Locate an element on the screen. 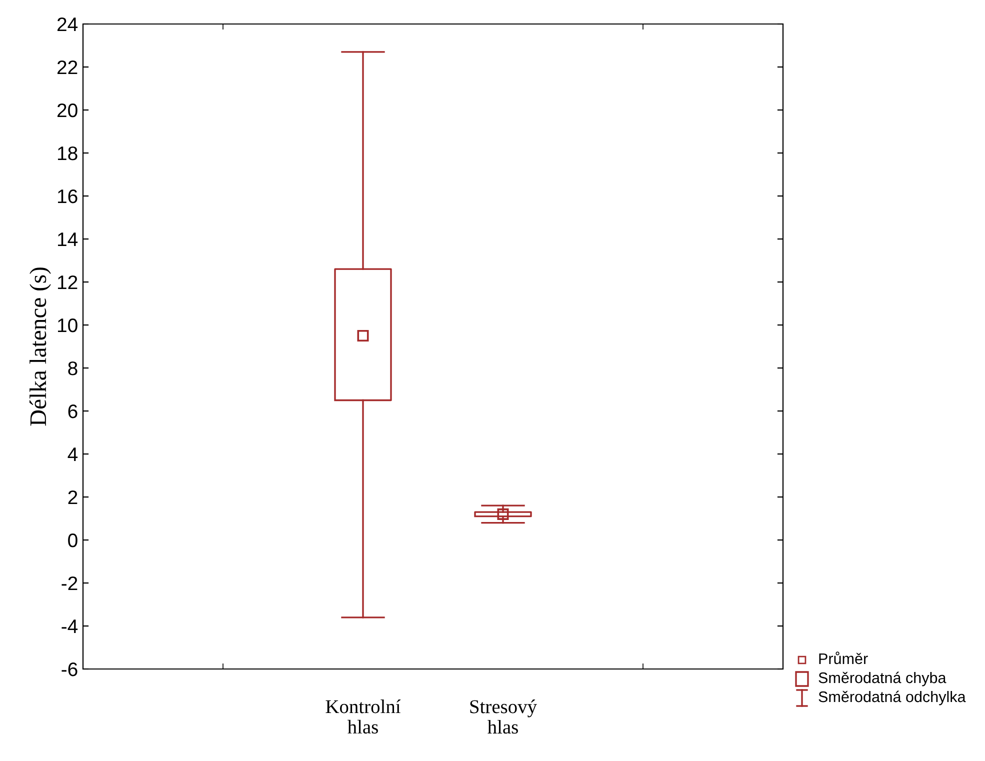 This screenshot has height=761, width=985. y-axis-title: Délka latence (s) is located at coordinates (40, 347).